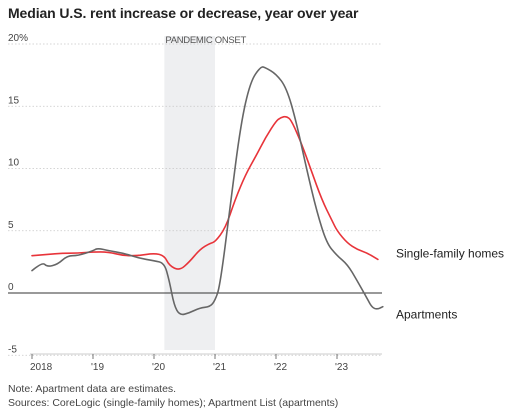 The width and height of the screenshot is (512, 418). Describe the element at coordinates (189, 193) in the screenshot. I see `pandemic-shade` at that location.